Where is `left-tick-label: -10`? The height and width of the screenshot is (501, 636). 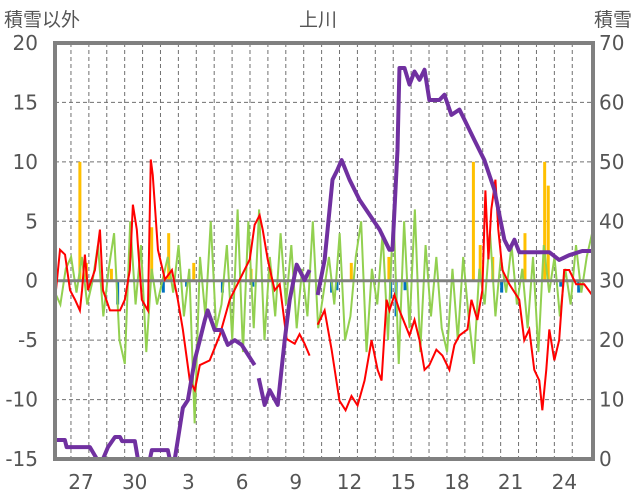
left-tick-label: -10 is located at coordinates (21, 400).